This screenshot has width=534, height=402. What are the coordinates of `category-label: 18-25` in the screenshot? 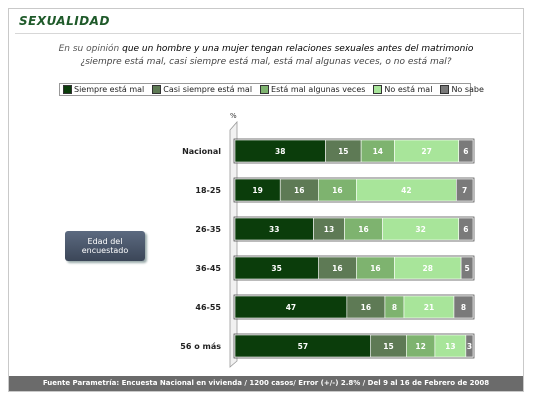 It's located at (208, 190).